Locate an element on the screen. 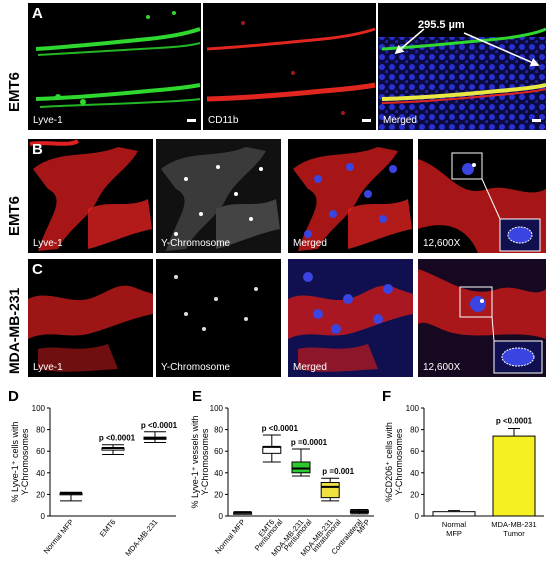 The image size is (550, 564). tile-c-lyve1: C Lyve-1 is located at coordinates (90, 318).